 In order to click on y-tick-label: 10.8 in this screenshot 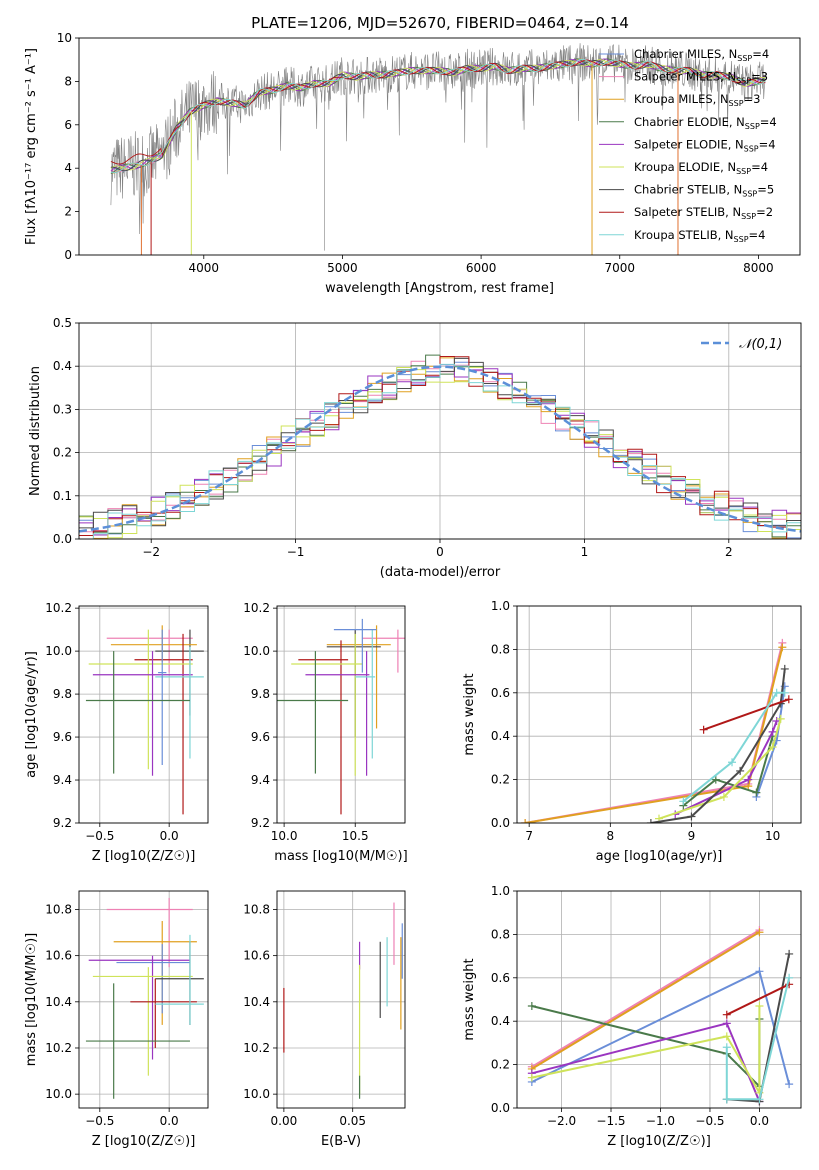, I will do `click(58, 909)`.